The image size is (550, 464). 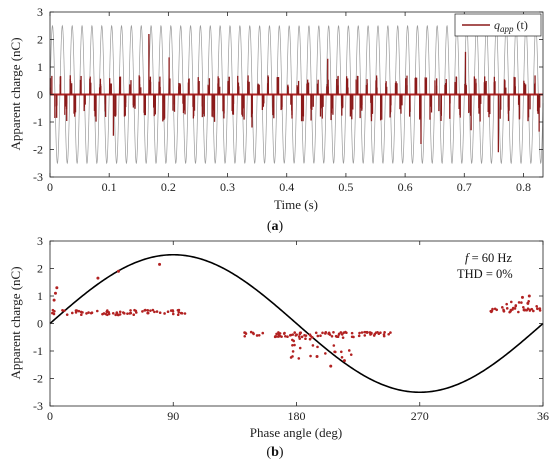 What do you see at coordinates (50, 416) in the screenshot?
I see `x-tick-label-b: 0` at bounding box center [50, 416].